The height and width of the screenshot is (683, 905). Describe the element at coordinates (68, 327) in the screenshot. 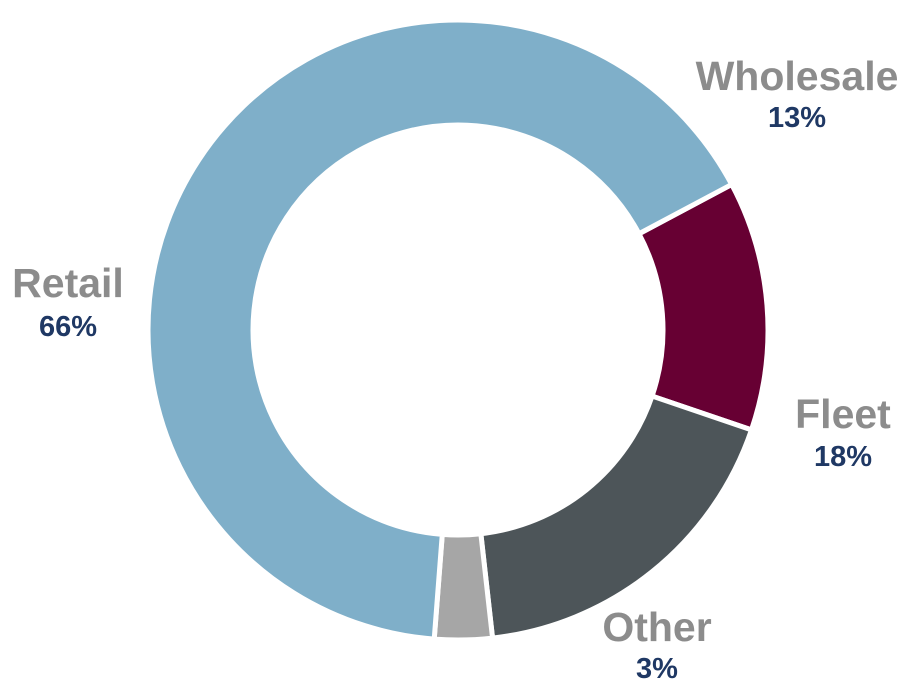

I see `value-label-retail: 66%` at that location.